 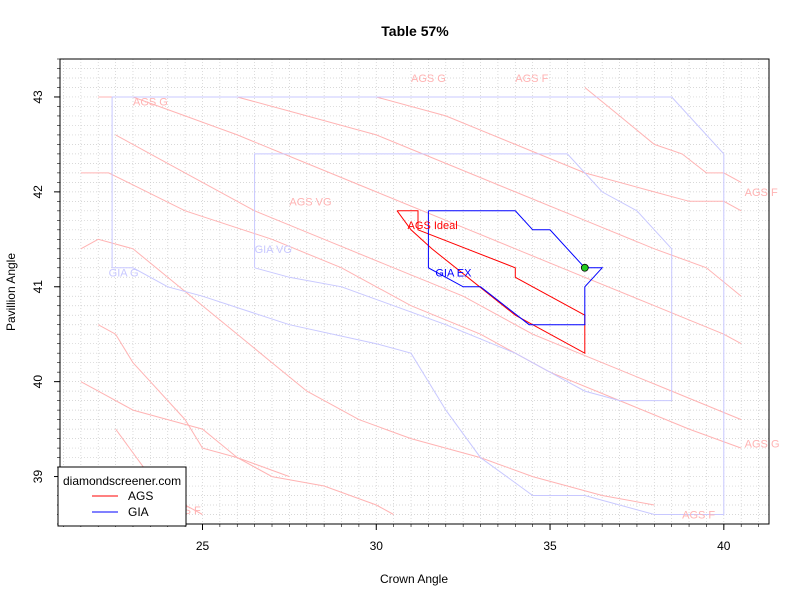 I want to click on y-axis-label: Pavillion Angle, so click(x=11, y=292).